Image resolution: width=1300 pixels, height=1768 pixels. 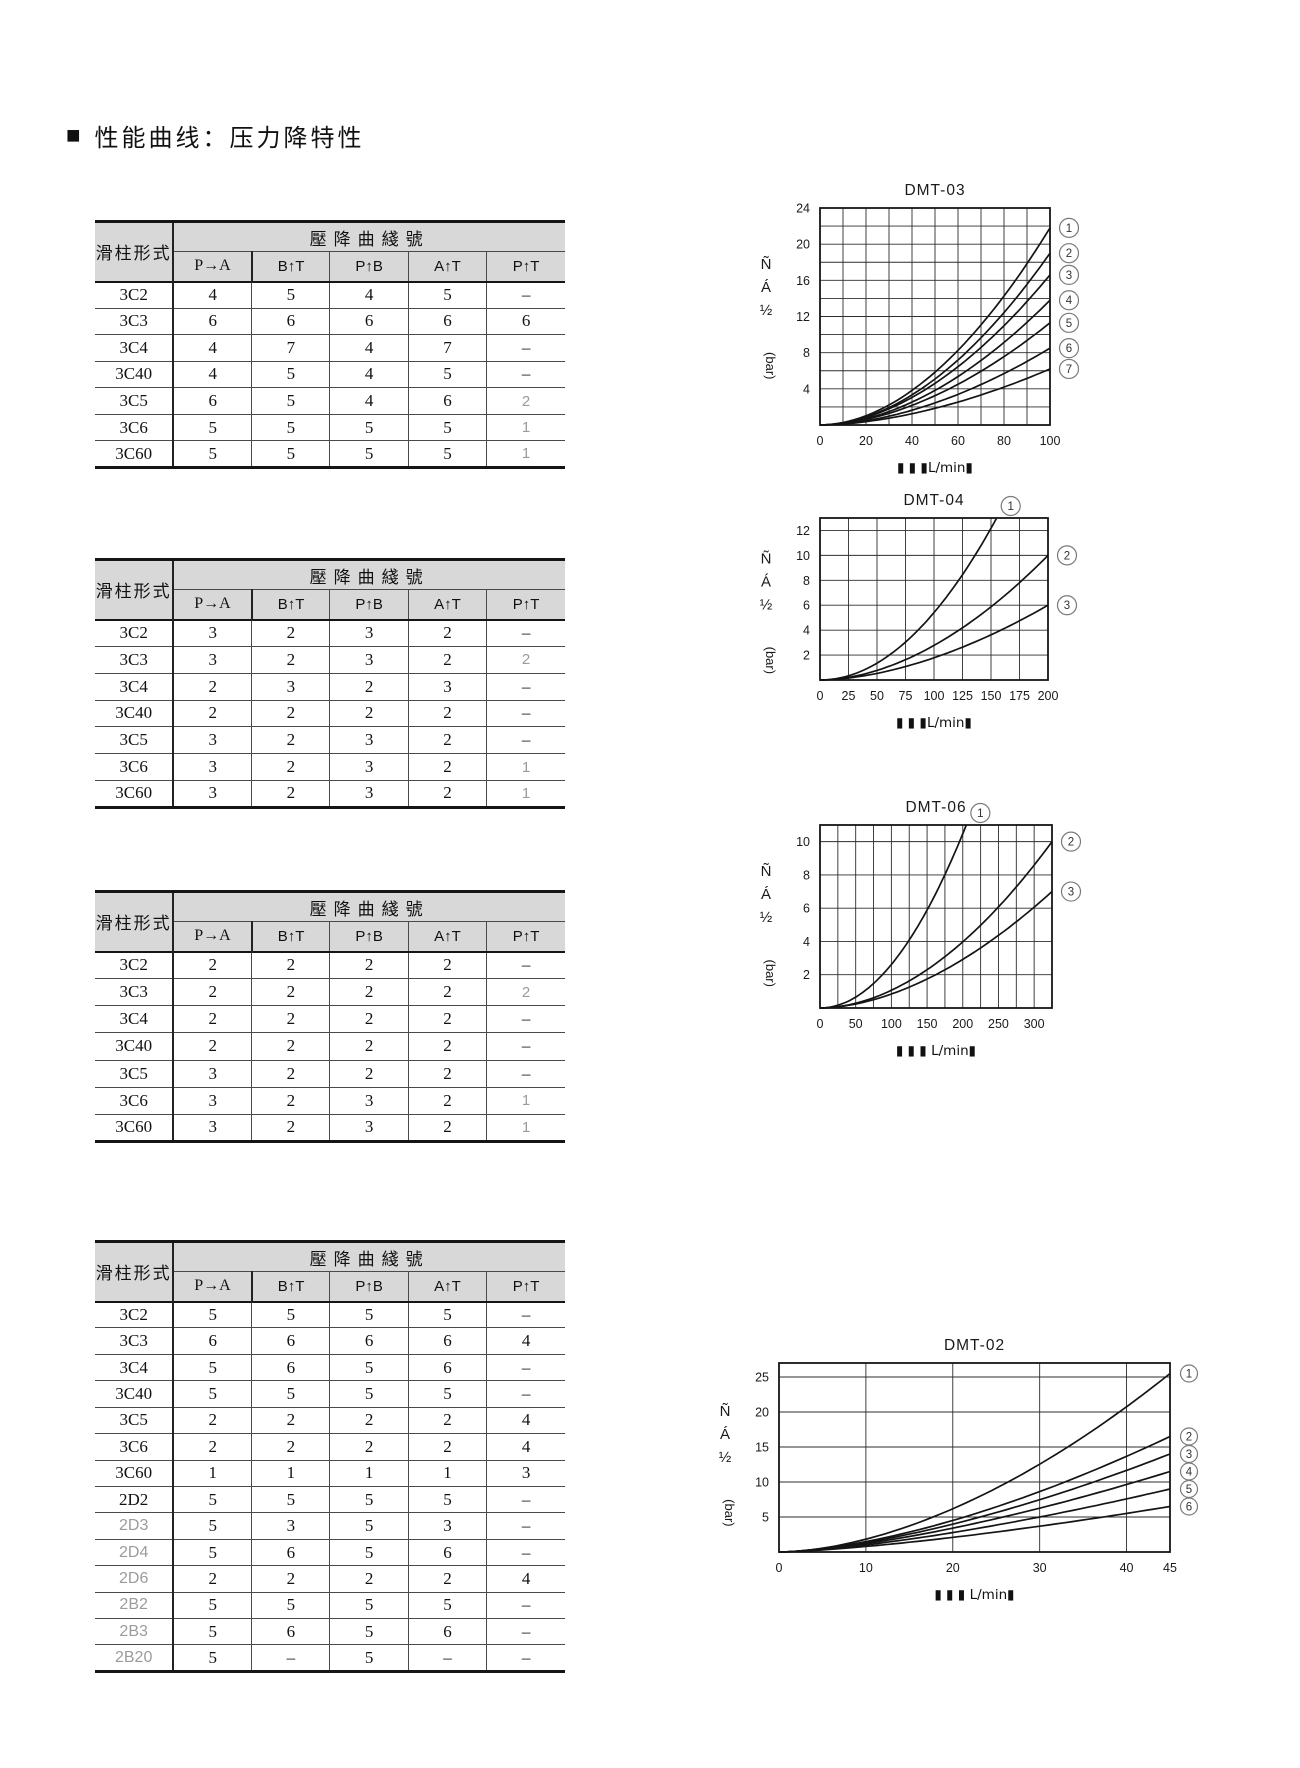 What do you see at coordinates (330, 1605) in the screenshot?
I see `table-row: 2B2 5 5 5 5–` at bounding box center [330, 1605].